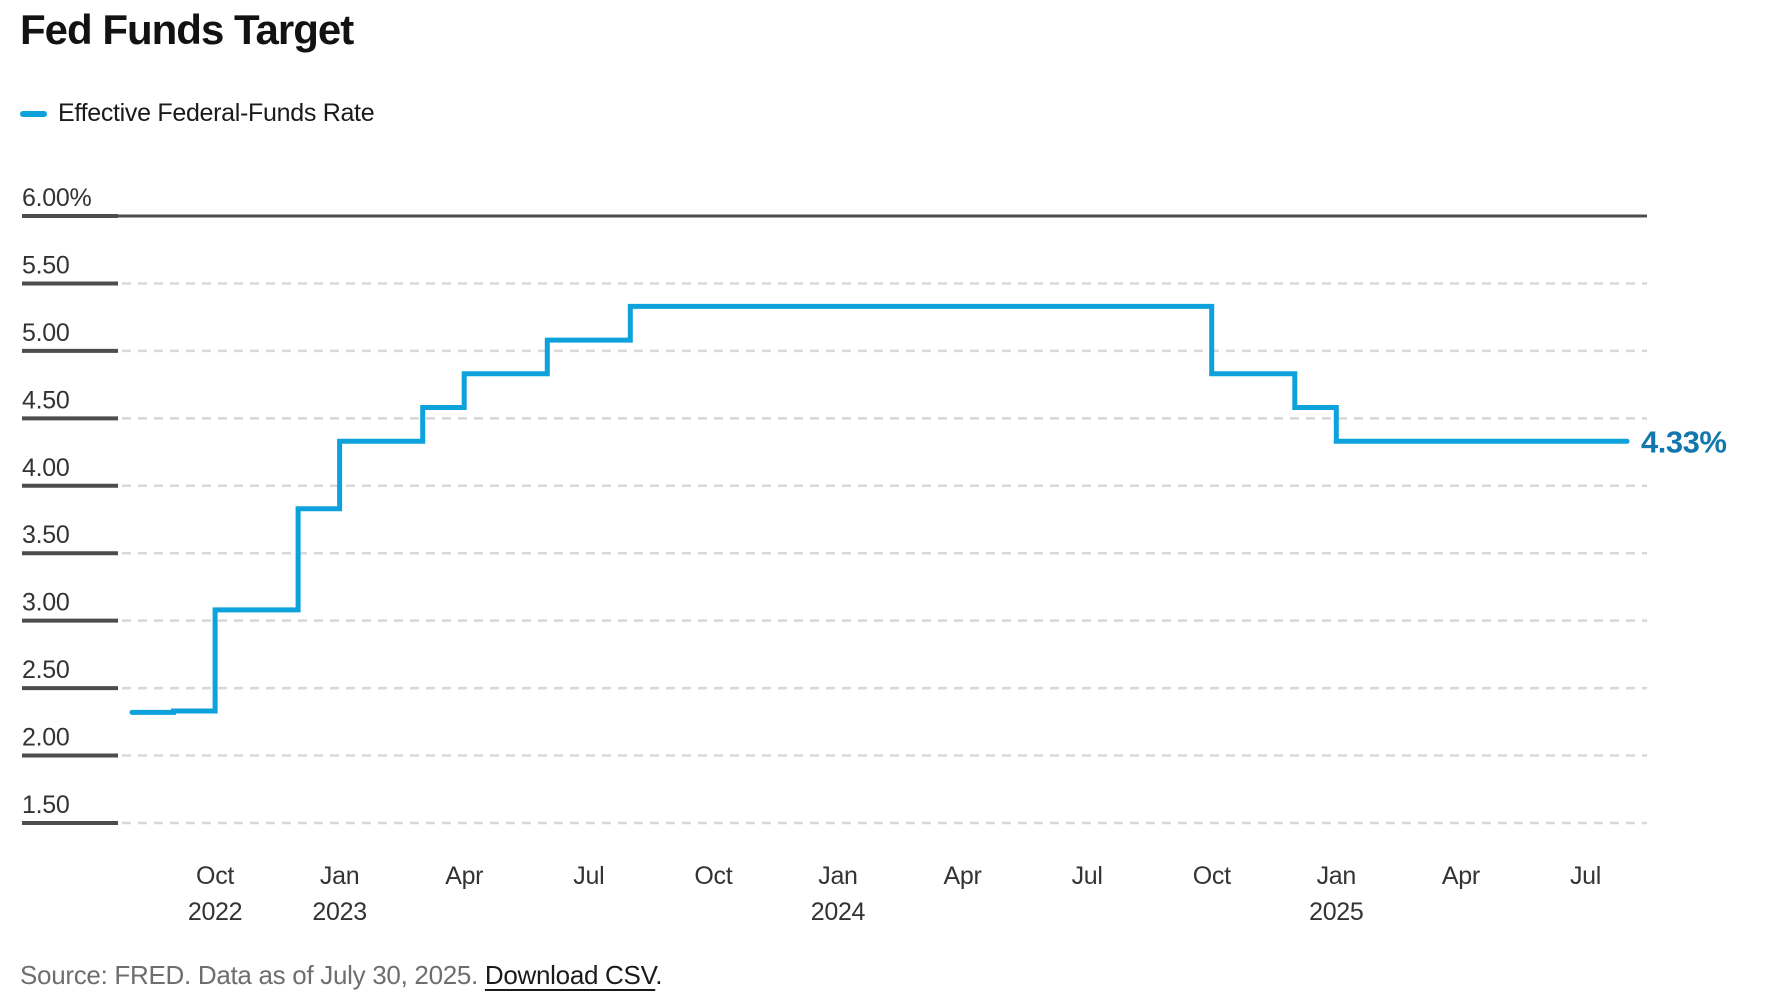 The height and width of the screenshot is (1008, 1777). What do you see at coordinates (45, 603) in the screenshot?
I see `y-tick-label: 3.00` at bounding box center [45, 603].